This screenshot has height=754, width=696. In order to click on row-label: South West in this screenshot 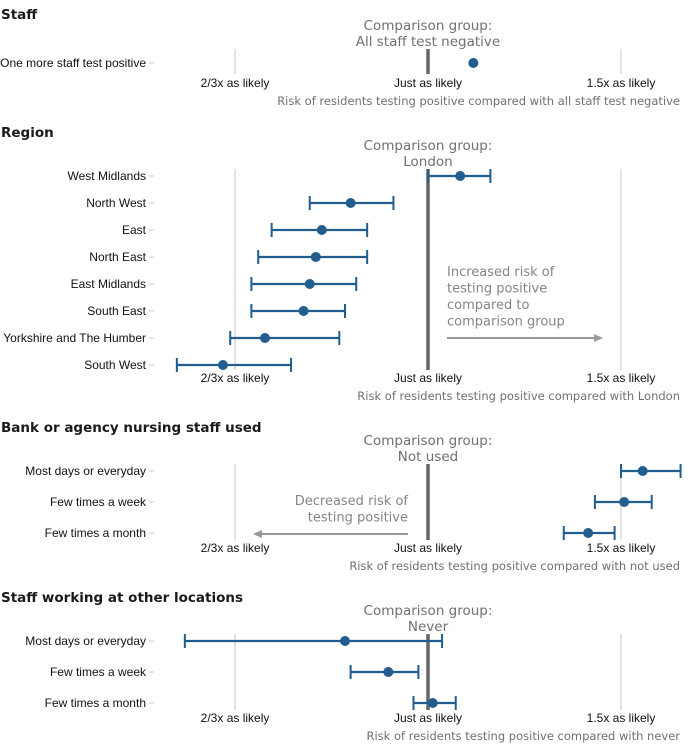, I will do `click(115, 365)`.